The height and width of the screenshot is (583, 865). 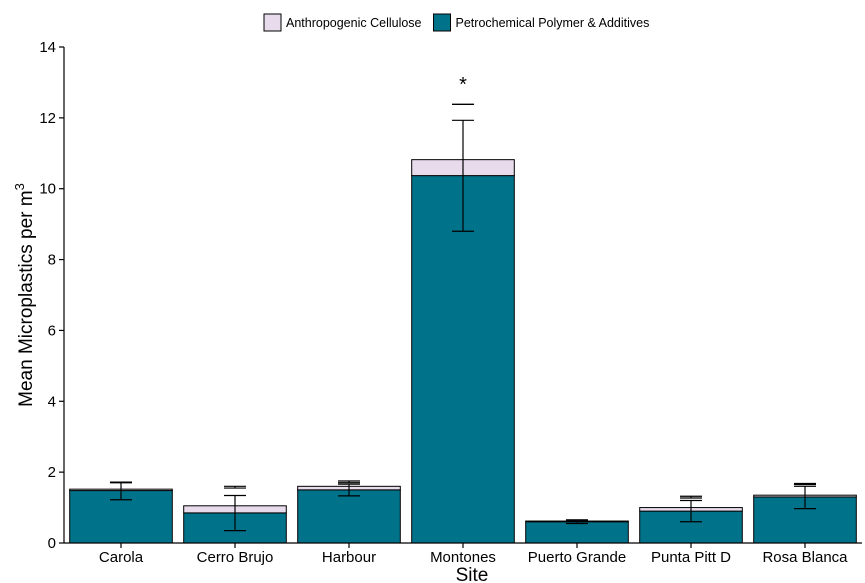 I want to click on y-tick-label: 8, so click(x=52, y=260).